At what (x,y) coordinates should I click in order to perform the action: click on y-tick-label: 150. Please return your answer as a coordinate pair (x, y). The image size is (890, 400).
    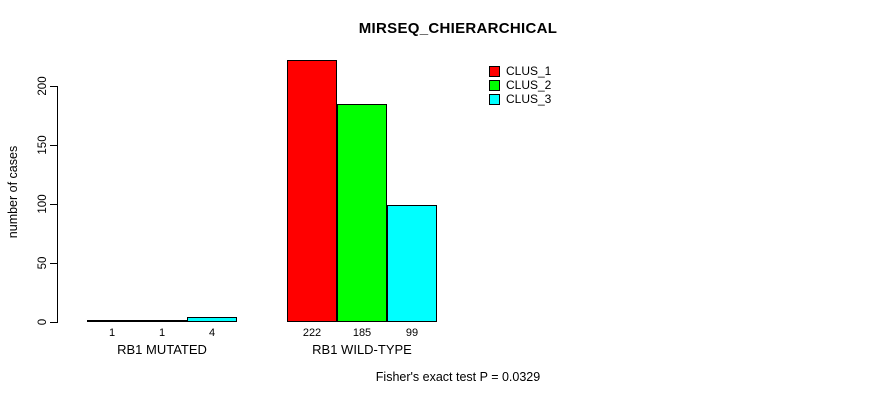
    Looking at the image, I should click on (43, 145).